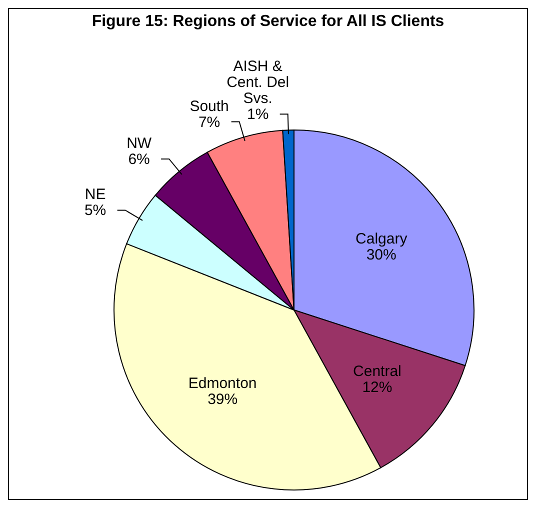  I want to click on slice-label: Calgary, so click(382, 239).